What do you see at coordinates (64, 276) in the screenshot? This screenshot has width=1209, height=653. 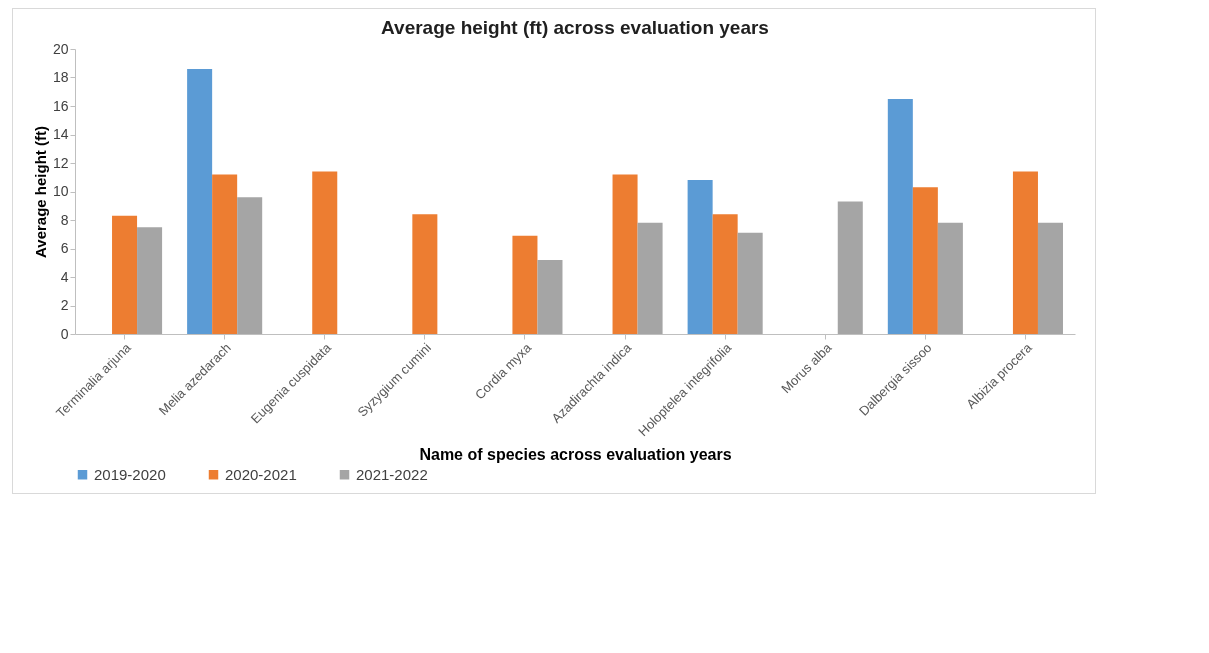 I see `y-tick-label: 4` at bounding box center [64, 276].